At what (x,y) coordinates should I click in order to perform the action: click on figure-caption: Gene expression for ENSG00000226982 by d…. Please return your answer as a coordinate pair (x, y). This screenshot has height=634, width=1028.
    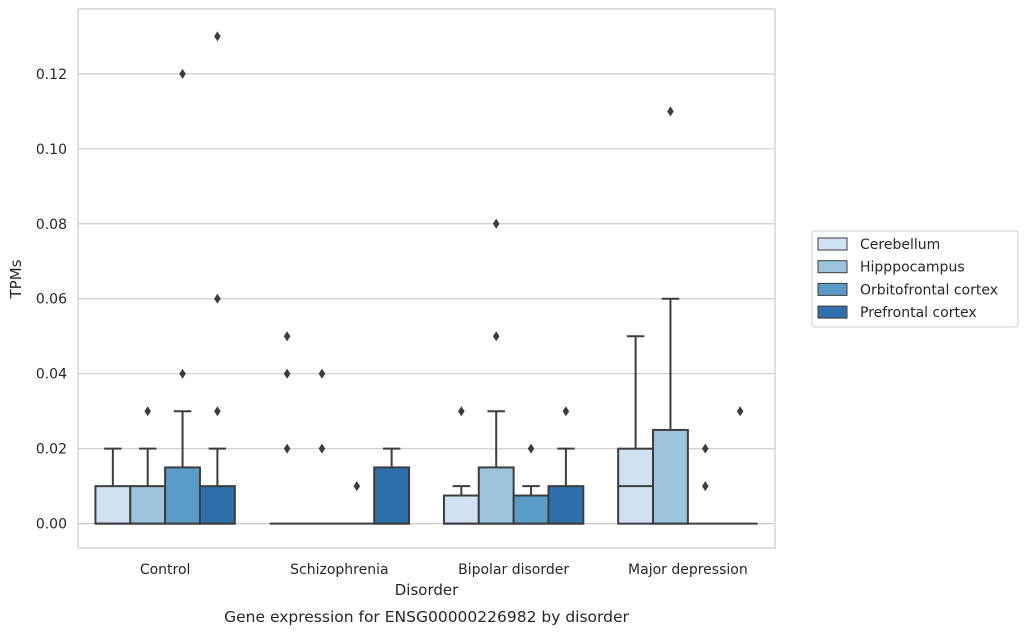
    Looking at the image, I should click on (426, 617).